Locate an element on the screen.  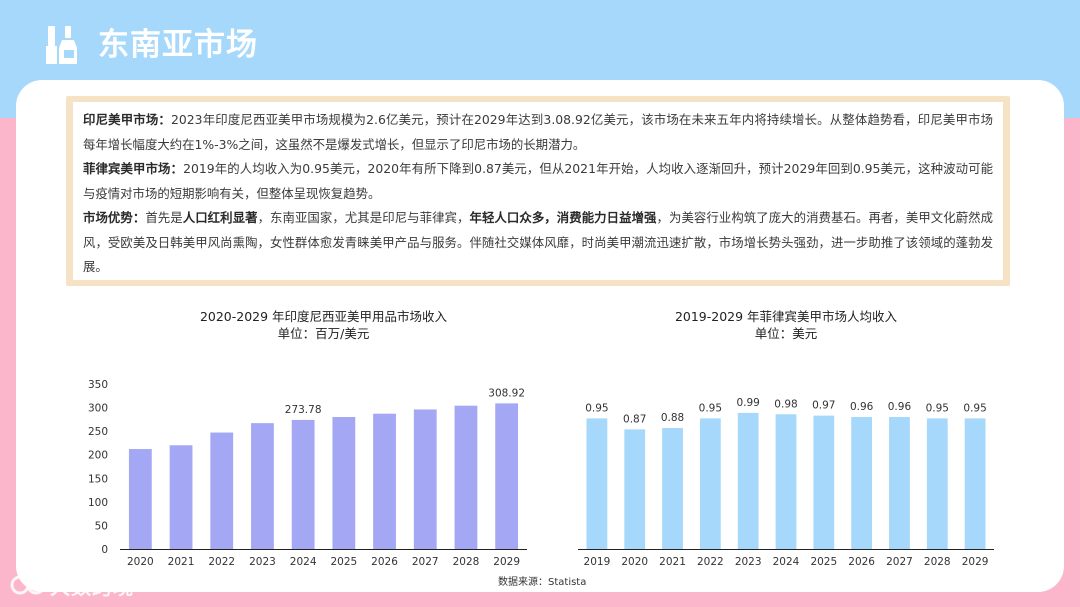
y-tick-label: 350 is located at coordinates (98, 385).